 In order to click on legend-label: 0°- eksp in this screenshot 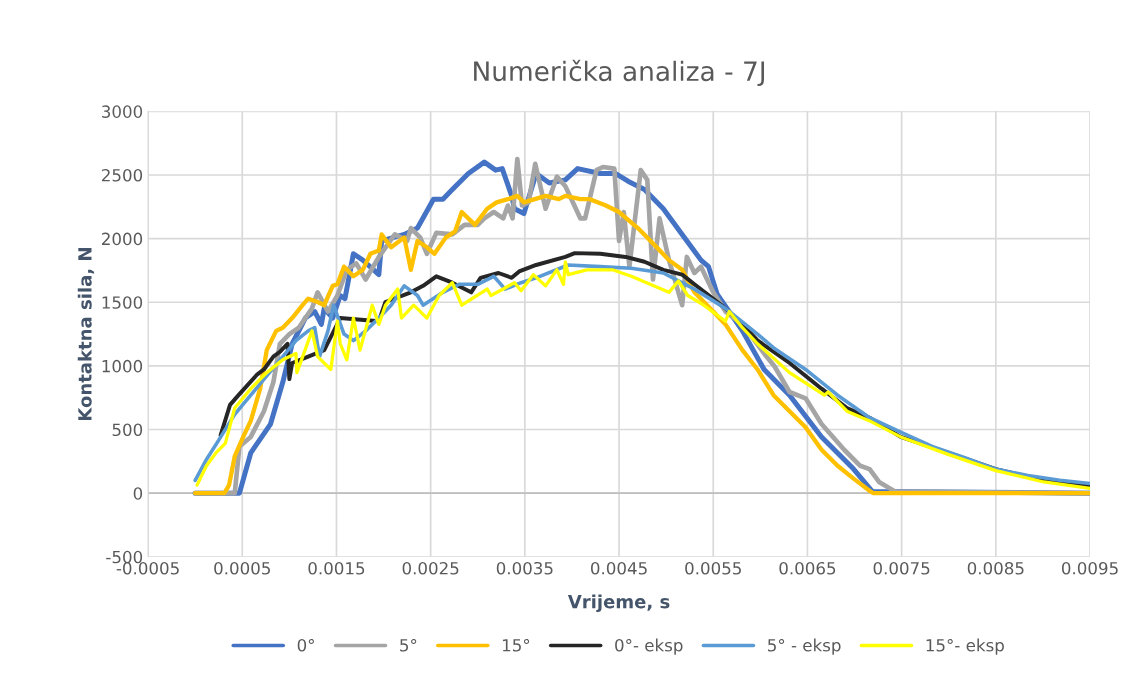, I will do `click(649, 646)`.